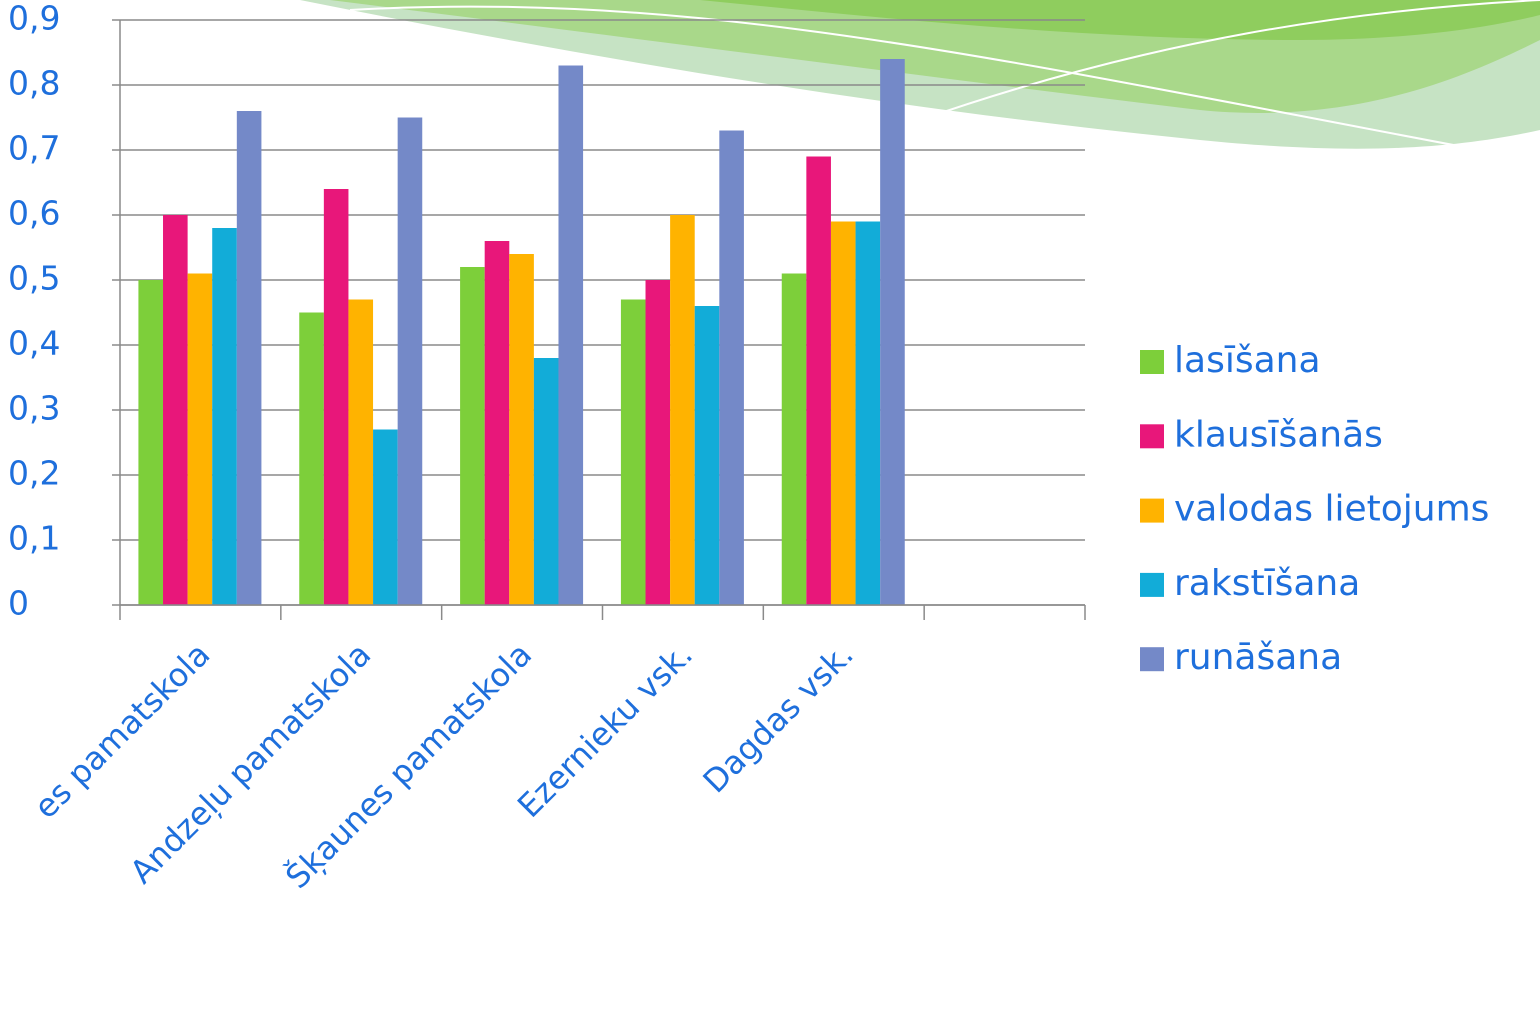 The height and width of the screenshot is (1016, 1540). I want to click on y-tick-label: 0,1, so click(34, 538).